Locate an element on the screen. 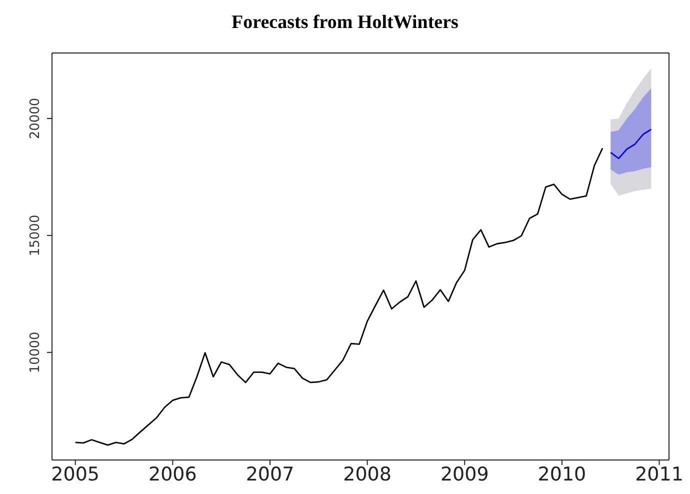  x-tick-label: 2011 is located at coordinates (659, 474).